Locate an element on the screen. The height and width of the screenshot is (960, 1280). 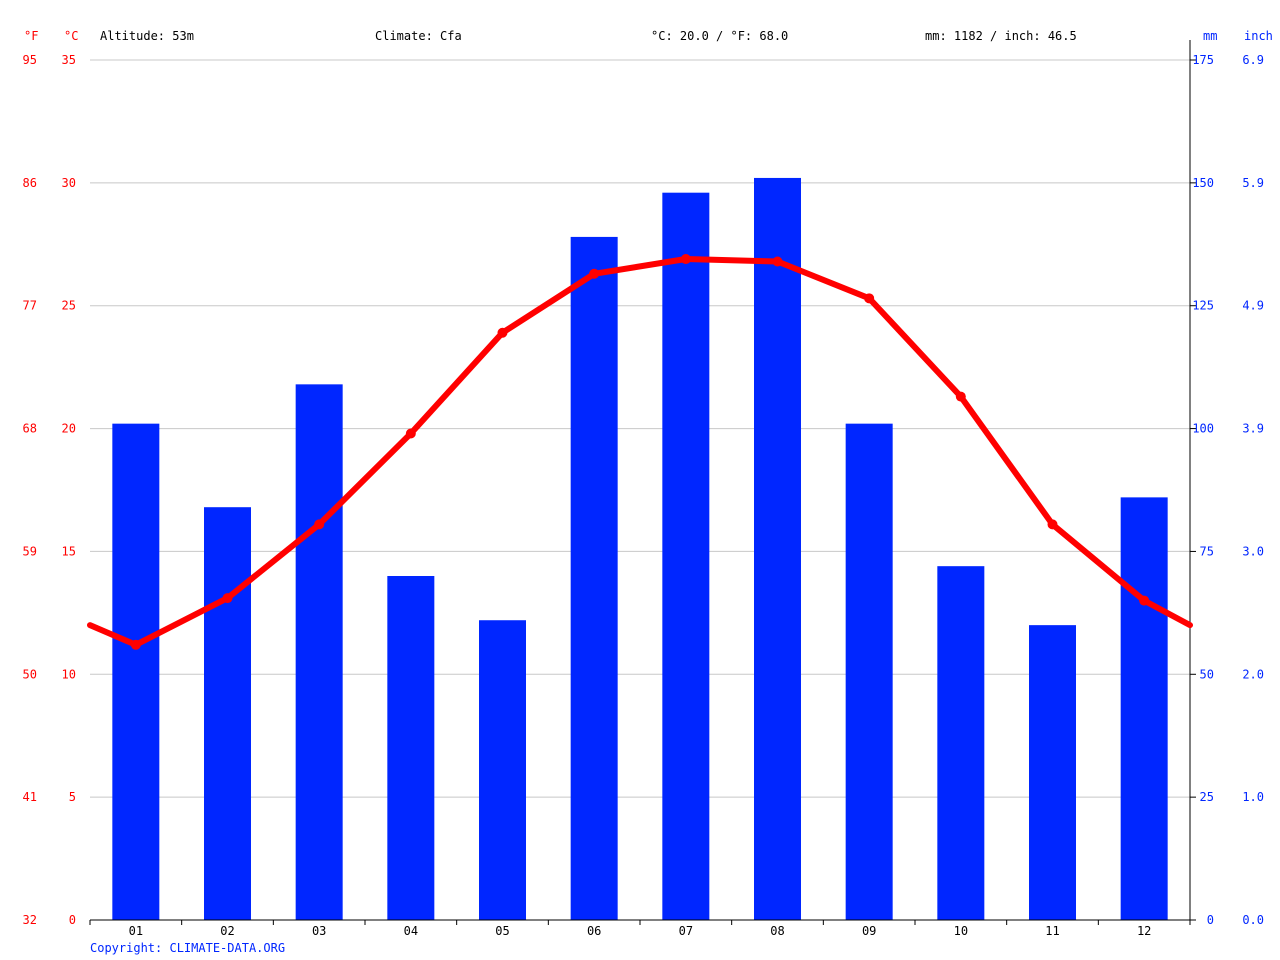
mm-tick-label: 25 is located at coordinates (1207, 797).